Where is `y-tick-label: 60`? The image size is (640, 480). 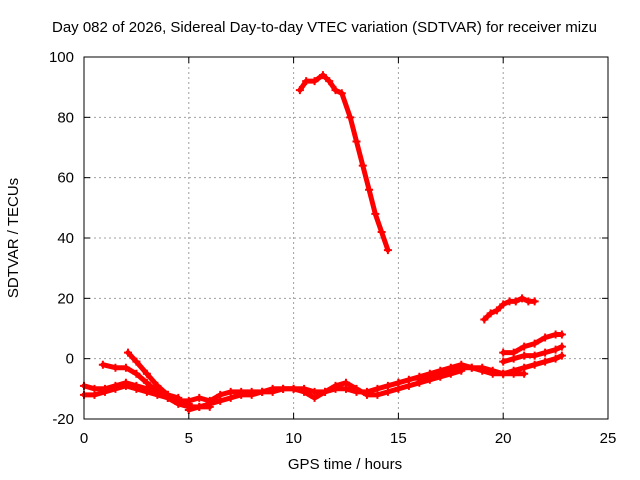
y-tick-label: 60 is located at coordinates (65, 178).